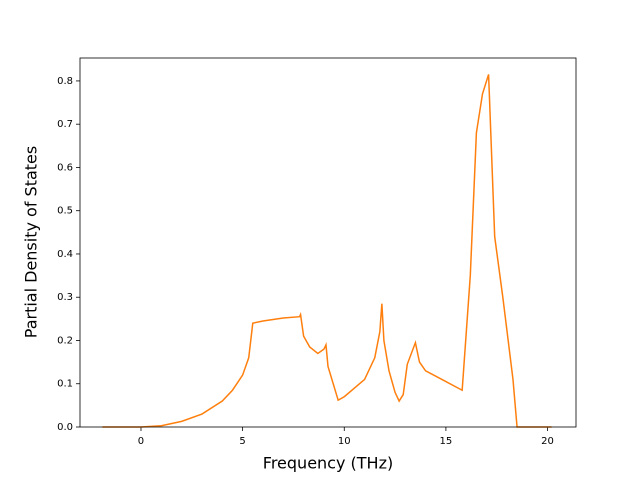 This screenshot has width=640, height=480. Describe the element at coordinates (344, 441) in the screenshot. I see `x-tick-label: 10` at that location.